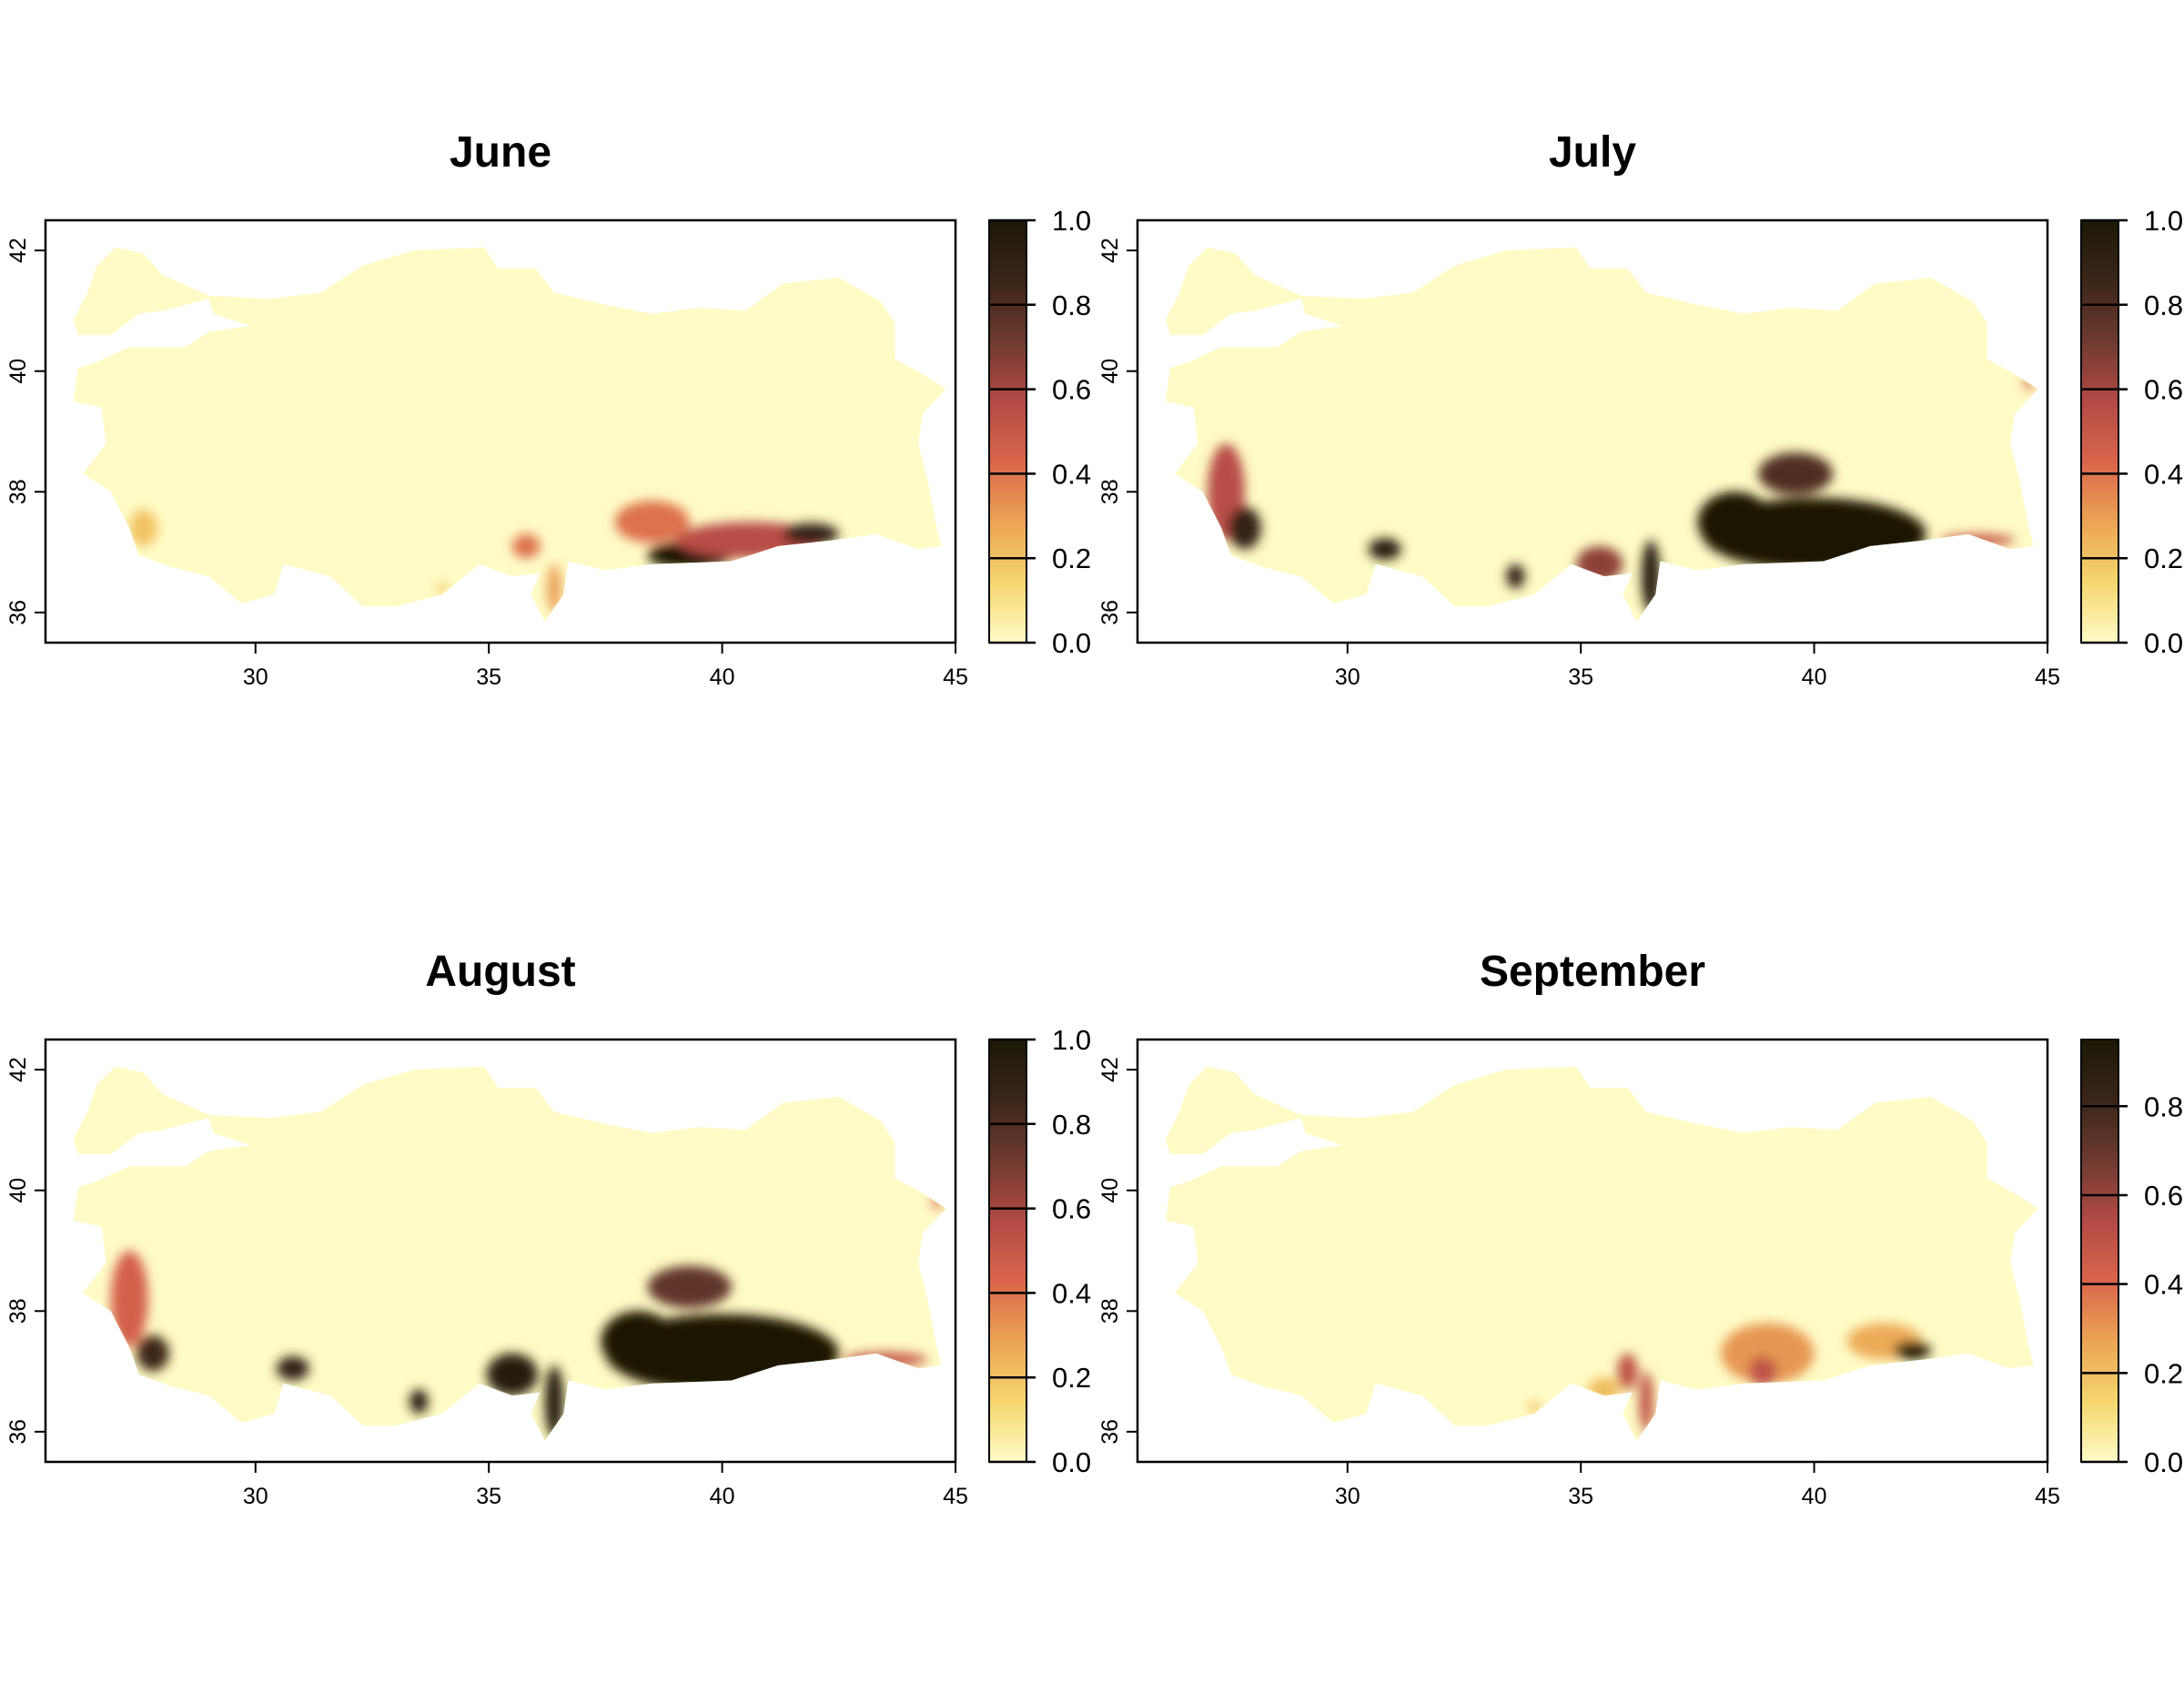  What do you see at coordinates (1593, 972) in the screenshot?
I see `panel-title: September` at bounding box center [1593, 972].